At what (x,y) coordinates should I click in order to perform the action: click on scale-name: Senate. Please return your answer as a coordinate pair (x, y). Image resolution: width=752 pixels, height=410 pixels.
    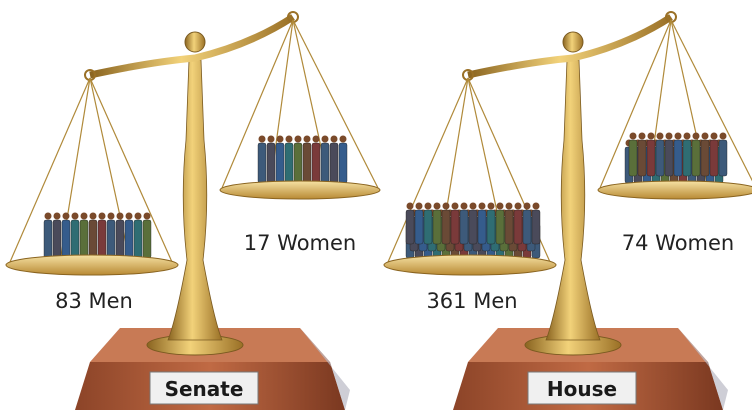
    Looking at the image, I should click on (204, 389).